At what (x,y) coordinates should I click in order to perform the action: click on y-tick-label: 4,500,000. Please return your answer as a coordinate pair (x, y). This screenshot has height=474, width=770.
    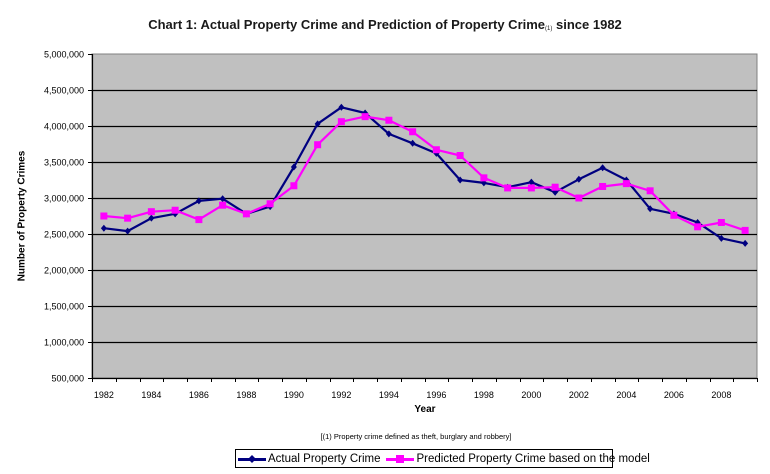
    Looking at the image, I should click on (64, 91).